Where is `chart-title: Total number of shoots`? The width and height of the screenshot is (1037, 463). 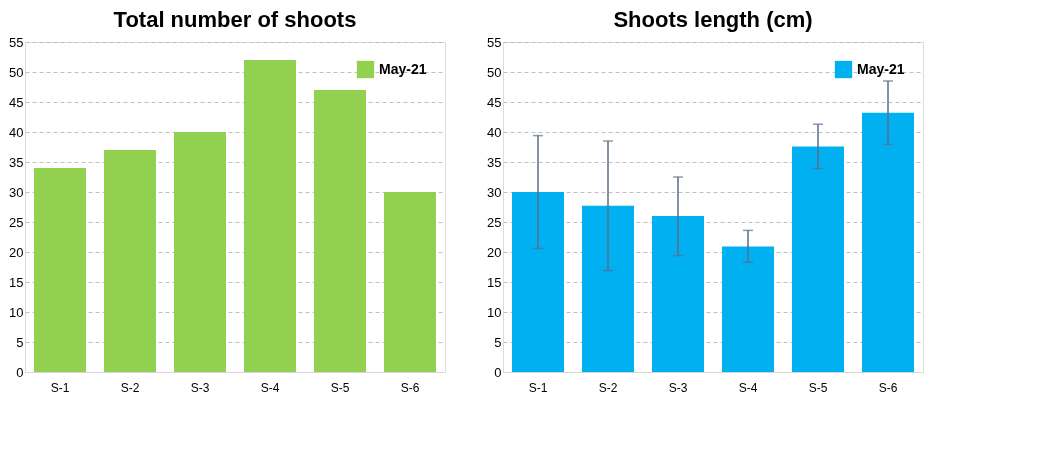
chart-title: Total number of shoots is located at coordinates (235, 19).